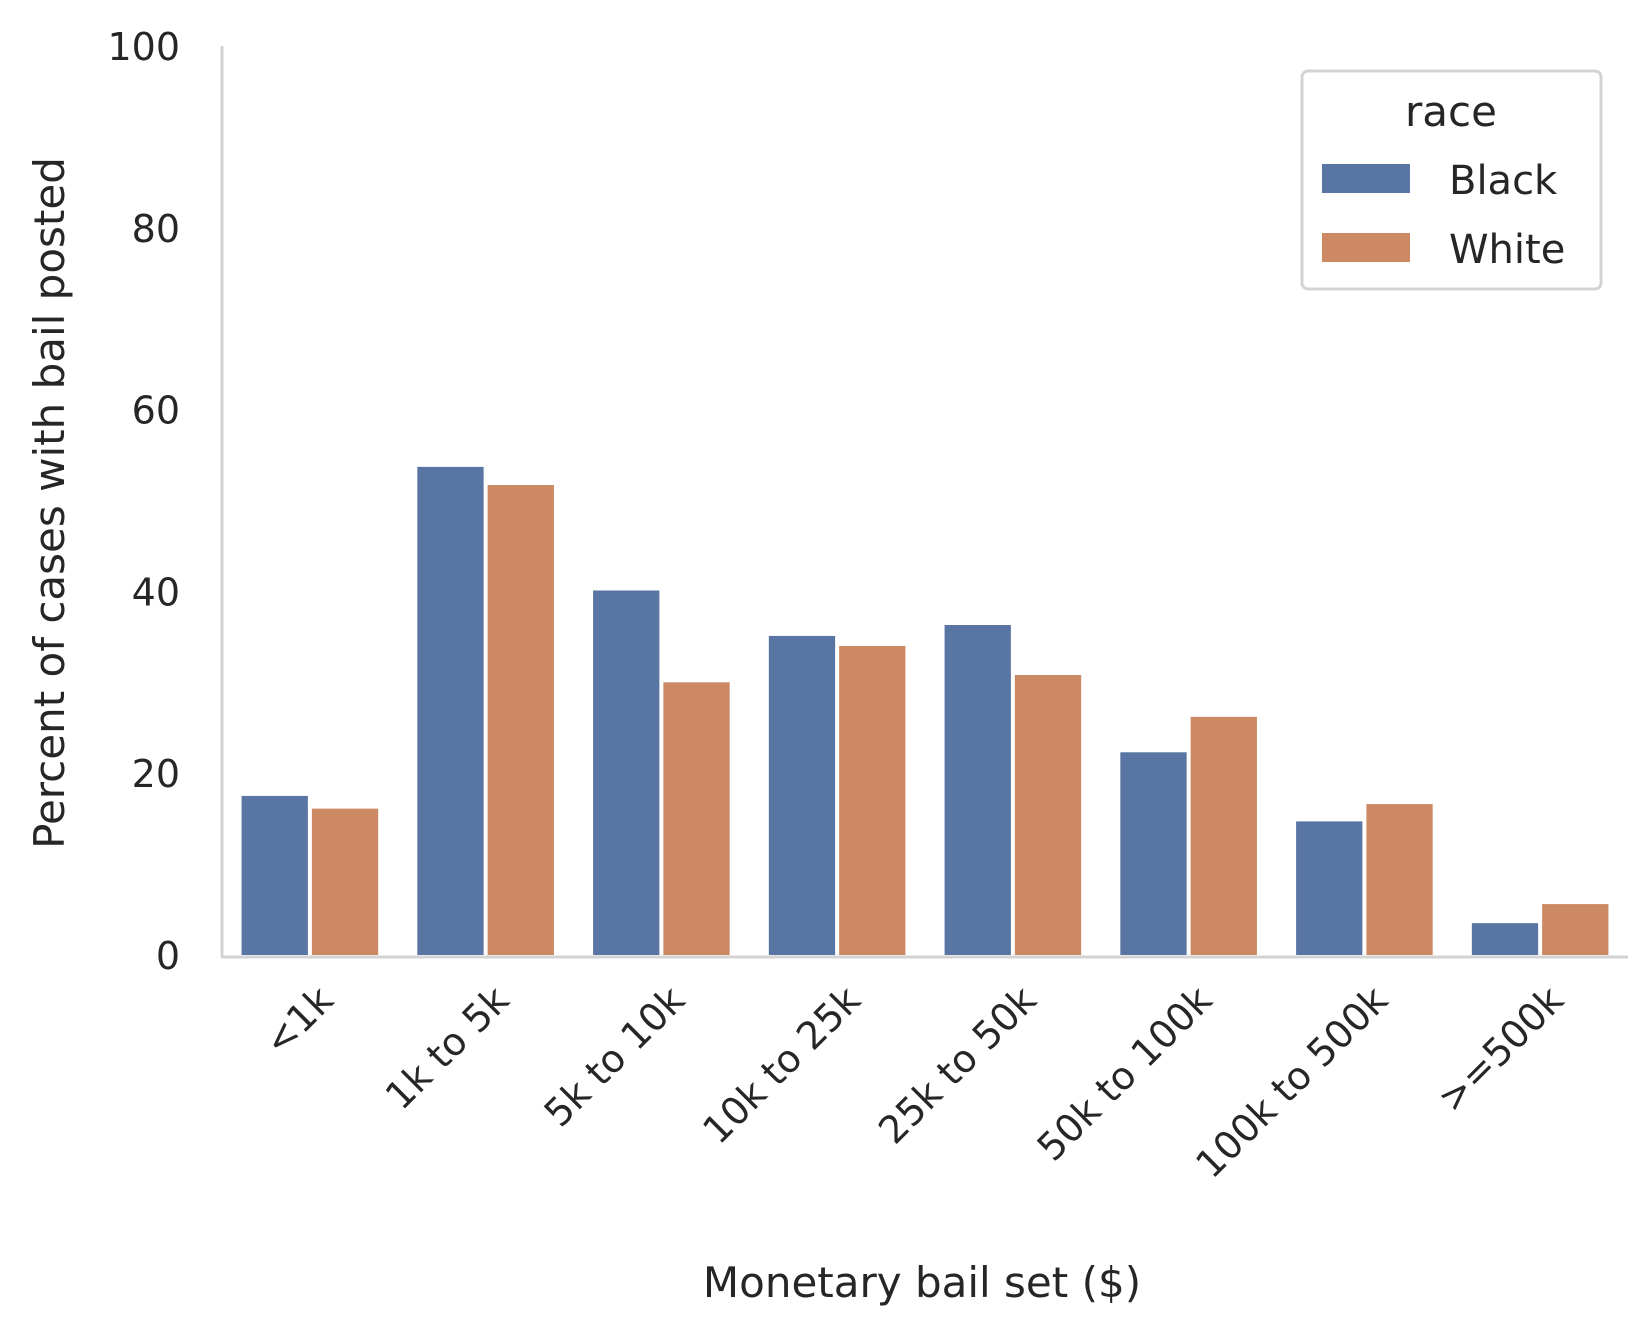 The image size is (1646, 1333). I want to click on x-tick-label-500k: >=500k, so click(1500, 1049).